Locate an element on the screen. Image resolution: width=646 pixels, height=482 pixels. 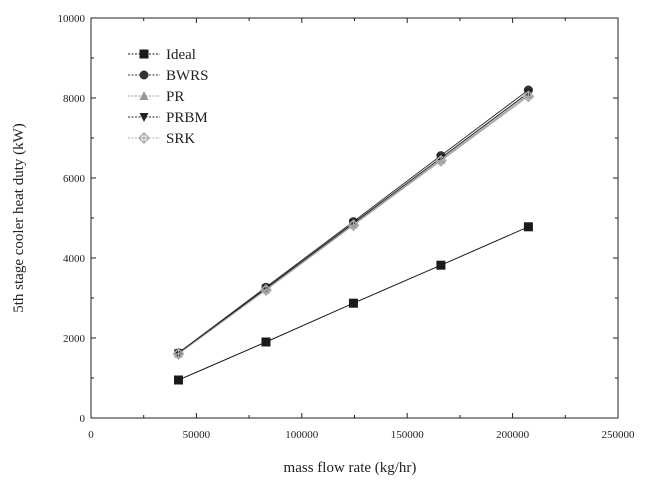
legend-label-ideal: Ideal is located at coordinates (181, 55).